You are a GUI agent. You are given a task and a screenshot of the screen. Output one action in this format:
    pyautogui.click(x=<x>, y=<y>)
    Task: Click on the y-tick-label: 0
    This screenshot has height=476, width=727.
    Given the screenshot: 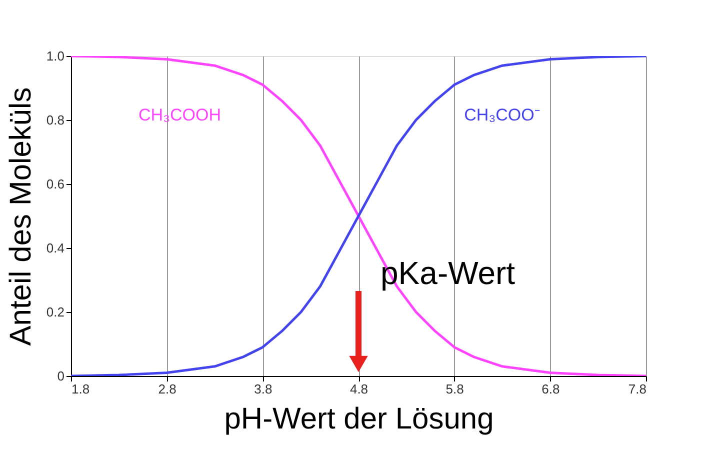 What is the action you would take?
    pyautogui.click(x=60, y=376)
    